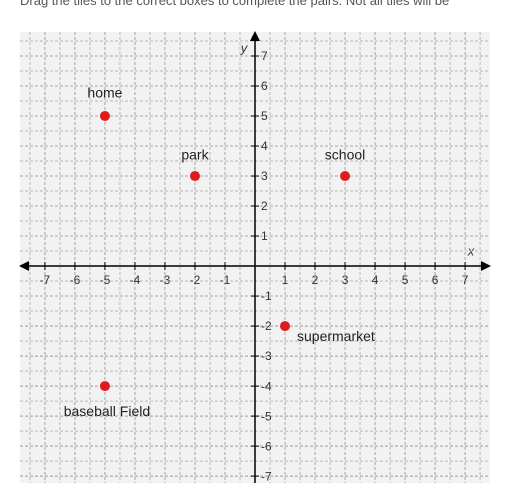 Image resolution: width=506 pixels, height=488 pixels. What do you see at coordinates (266, 416) in the screenshot?
I see `y-tick-label: -5` at bounding box center [266, 416].